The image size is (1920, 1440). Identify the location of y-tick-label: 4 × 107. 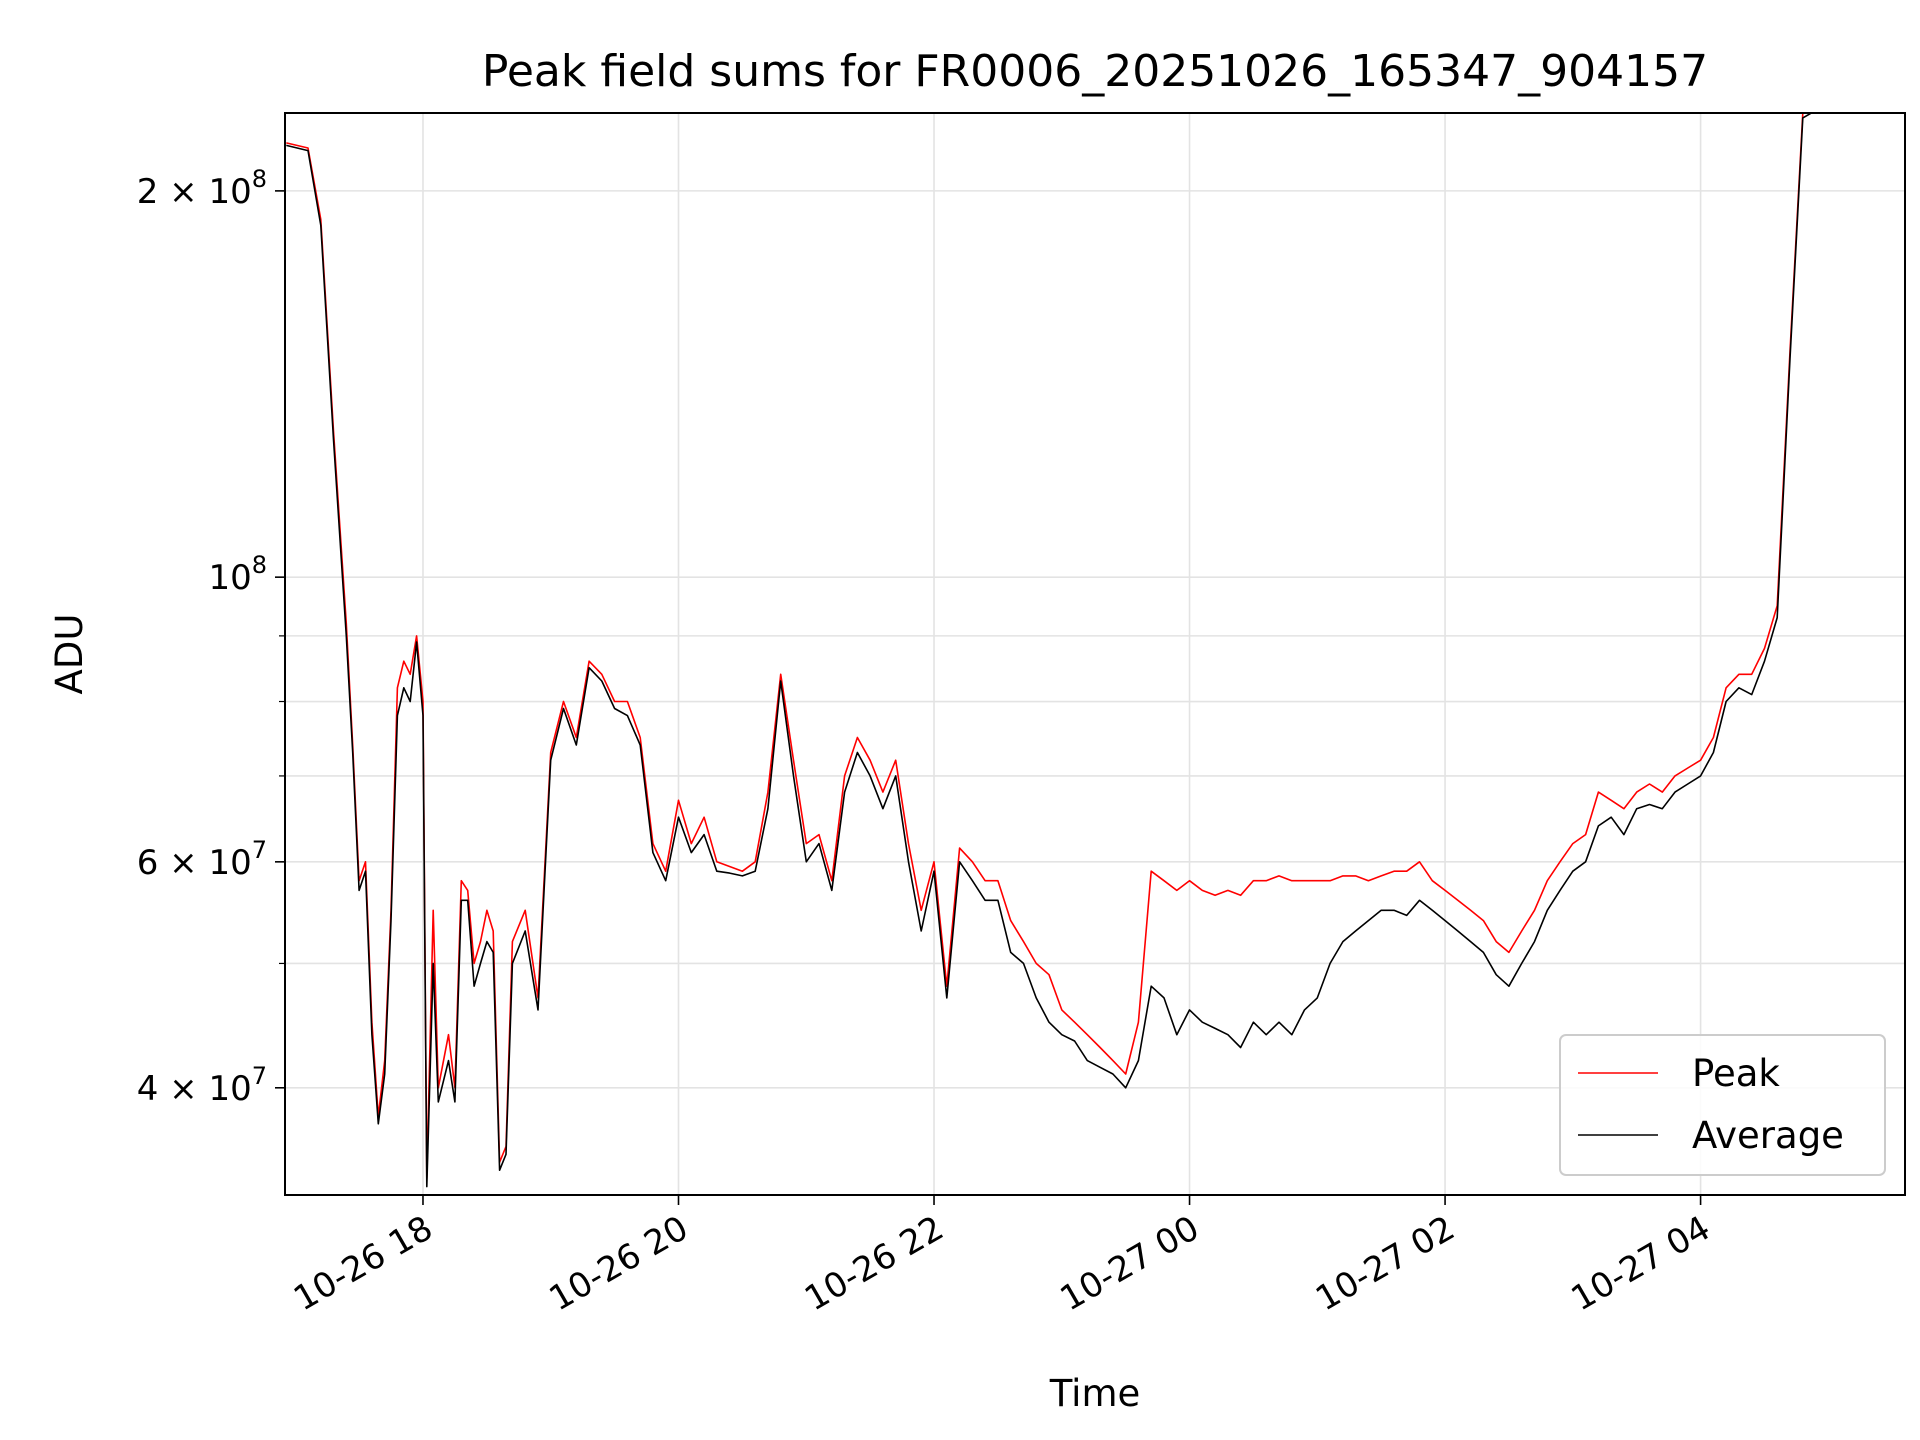
(202, 1085).